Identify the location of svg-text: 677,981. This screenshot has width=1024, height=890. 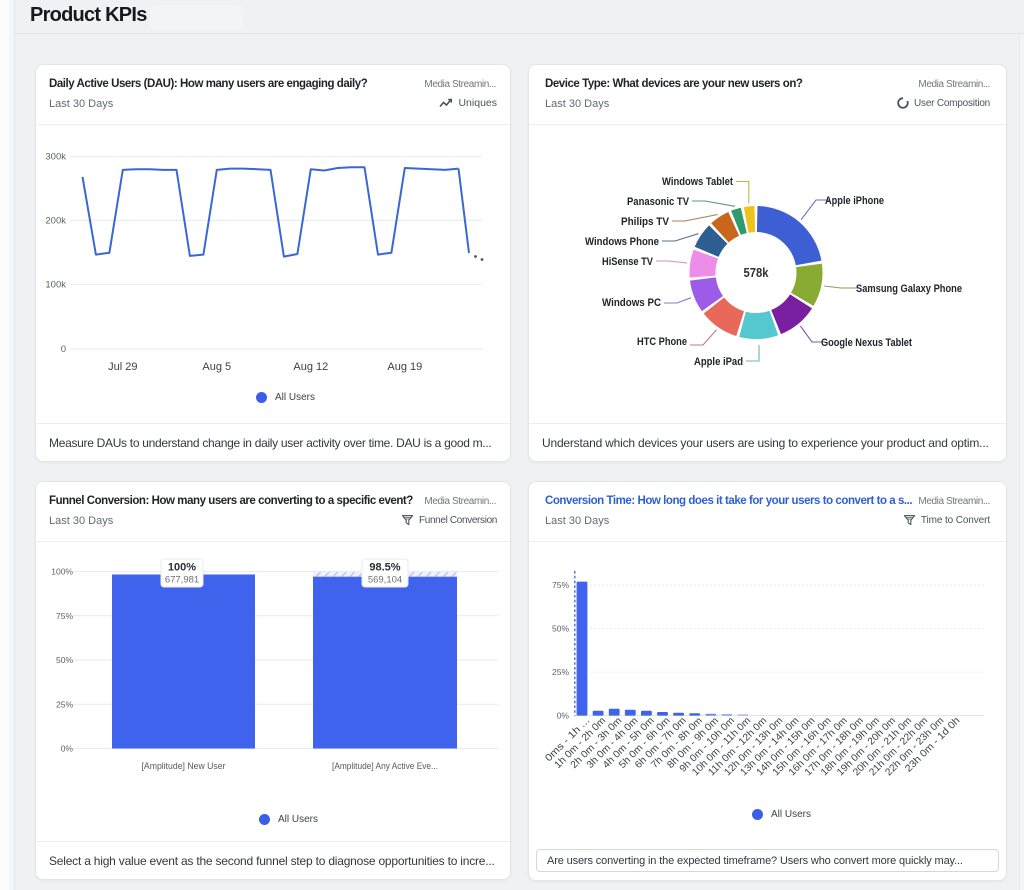
(182, 580).